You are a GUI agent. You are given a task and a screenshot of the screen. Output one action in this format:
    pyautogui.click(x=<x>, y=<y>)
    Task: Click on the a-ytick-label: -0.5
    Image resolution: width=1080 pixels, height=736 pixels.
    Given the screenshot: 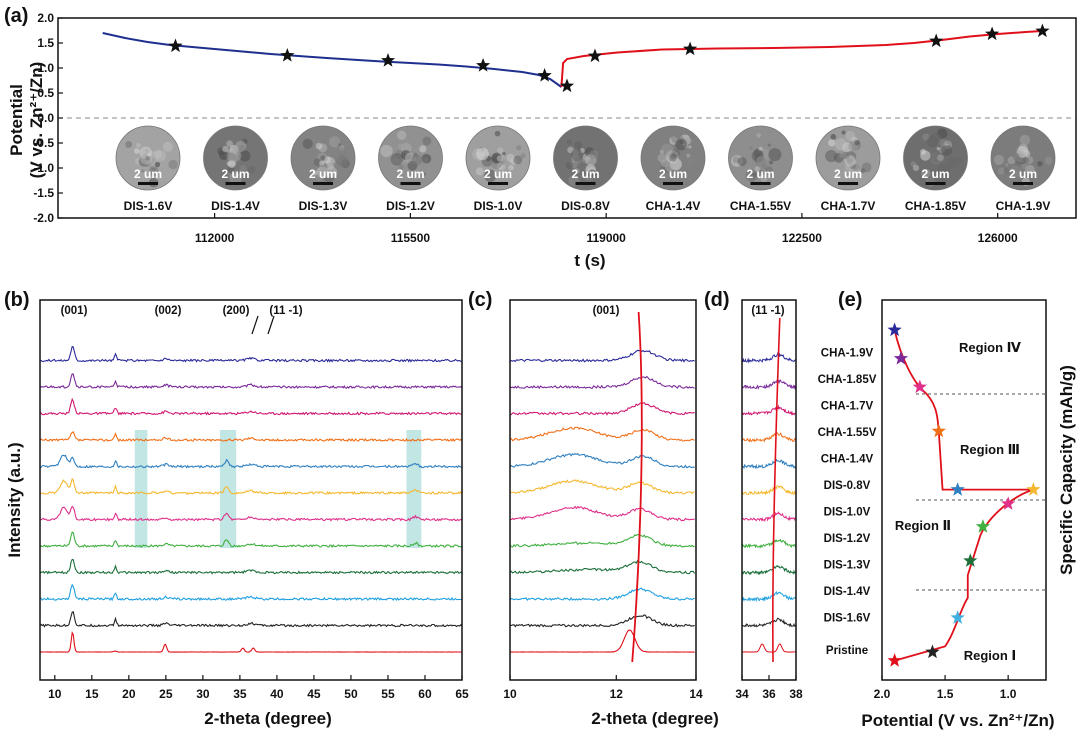 What is the action you would take?
    pyautogui.click(x=43, y=143)
    